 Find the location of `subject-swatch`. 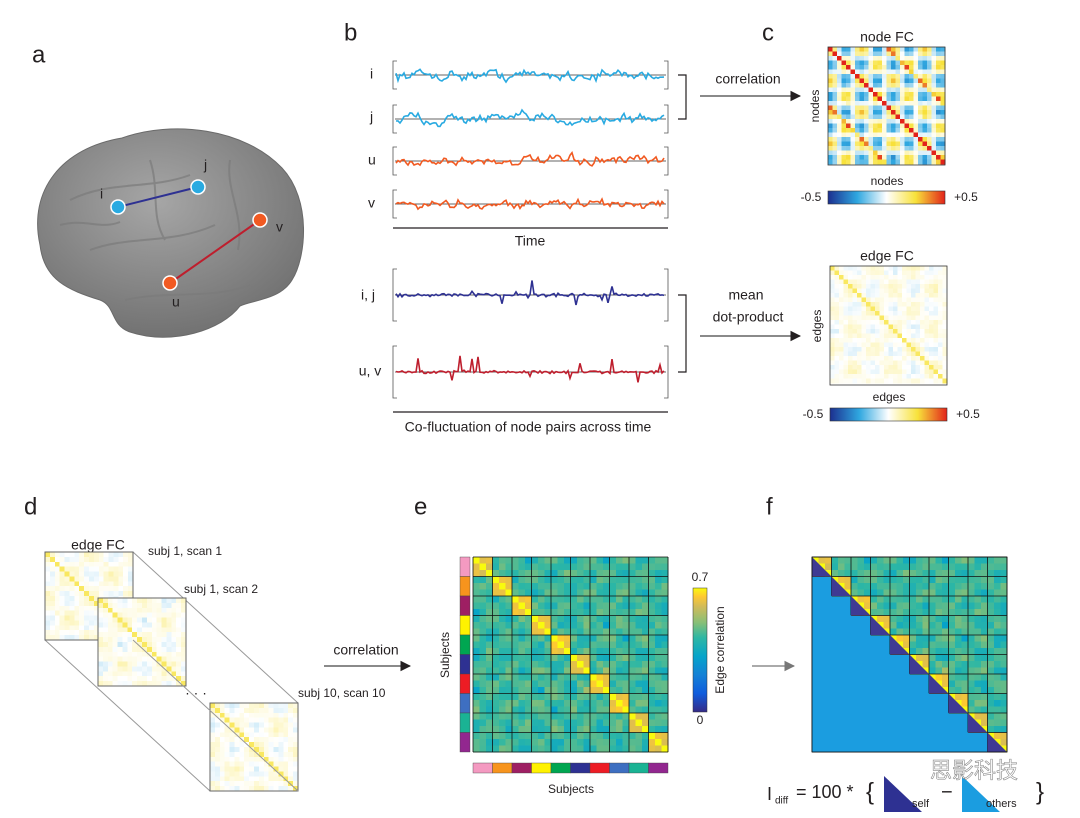

subject-swatch is located at coordinates (465, 742).